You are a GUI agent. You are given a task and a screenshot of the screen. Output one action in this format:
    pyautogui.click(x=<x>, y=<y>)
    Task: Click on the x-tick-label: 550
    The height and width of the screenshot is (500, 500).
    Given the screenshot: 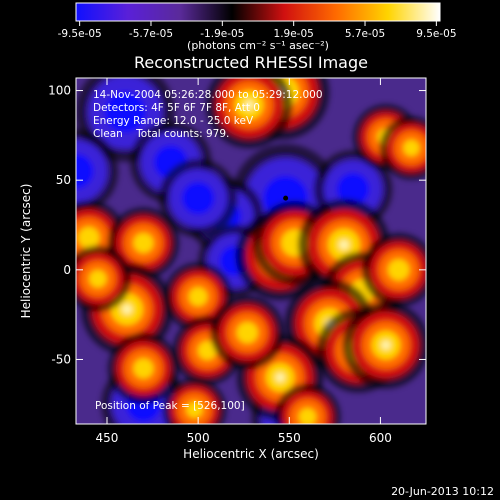 What is the action you would take?
    pyautogui.click(x=289, y=438)
    